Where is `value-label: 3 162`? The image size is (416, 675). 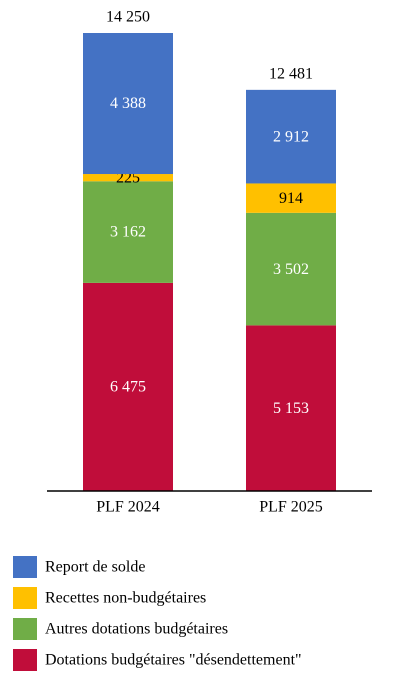
value-label: 3 162 is located at coordinates (128, 232).